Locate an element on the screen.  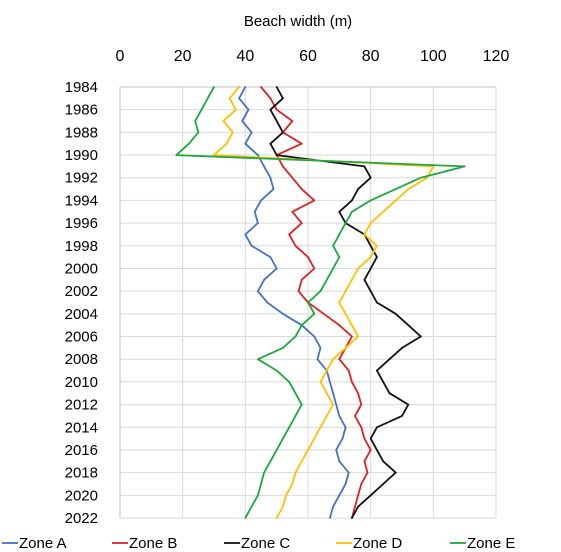
y-tick-label: 2012 is located at coordinates (81, 405).